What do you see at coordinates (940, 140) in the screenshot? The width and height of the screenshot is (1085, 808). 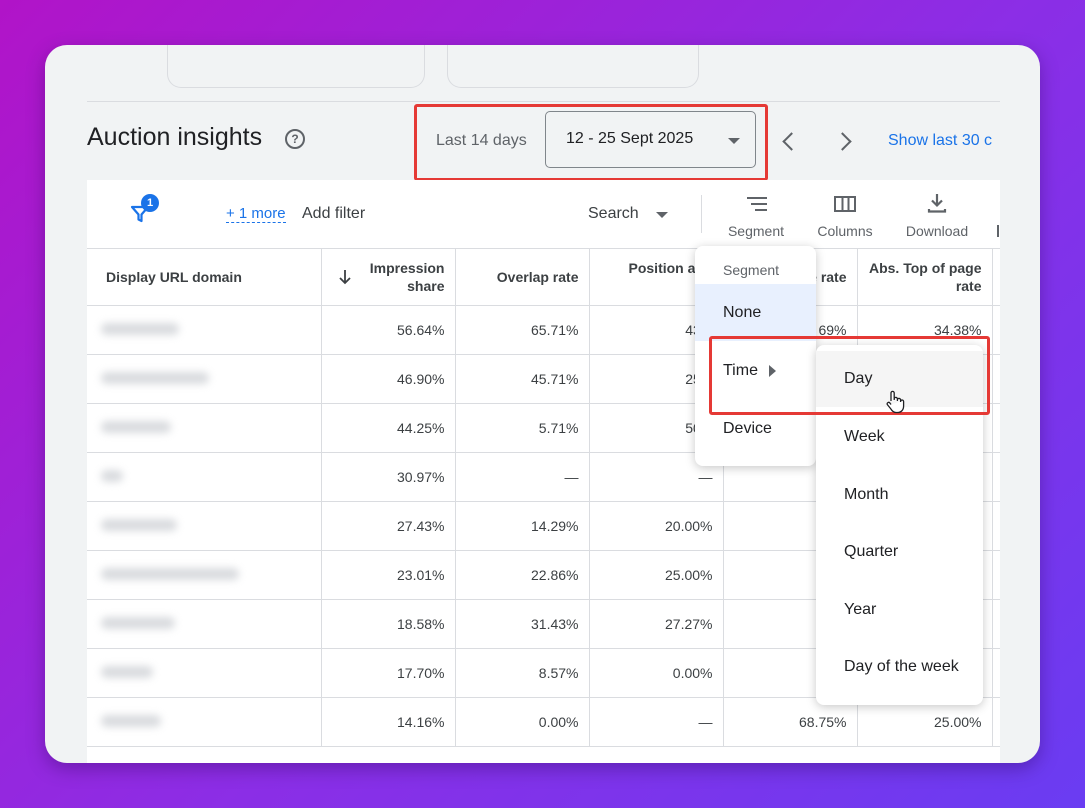 I see `show-last-30-link: Show last 30 c` at bounding box center [940, 140].